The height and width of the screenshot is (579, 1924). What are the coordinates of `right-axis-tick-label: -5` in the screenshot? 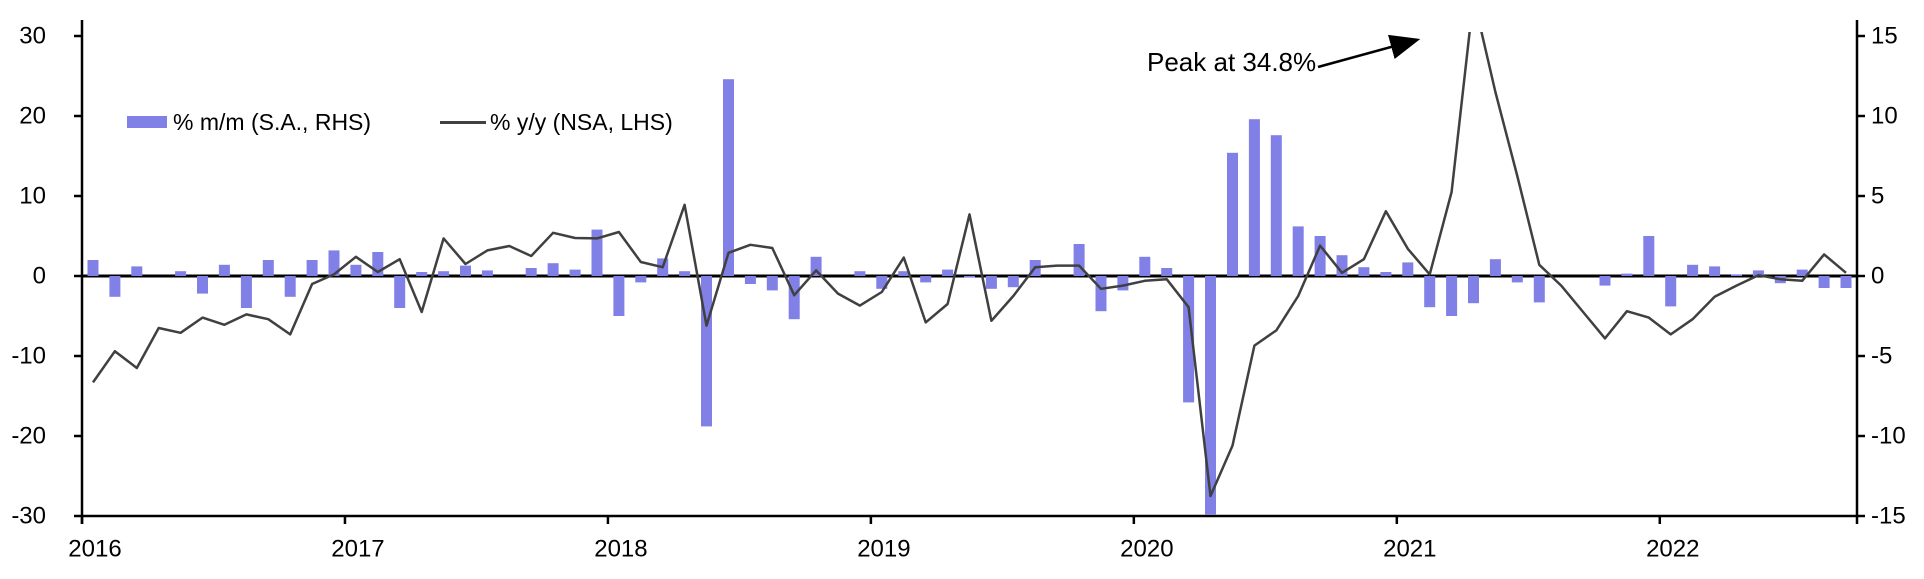 It's located at (1881, 356).